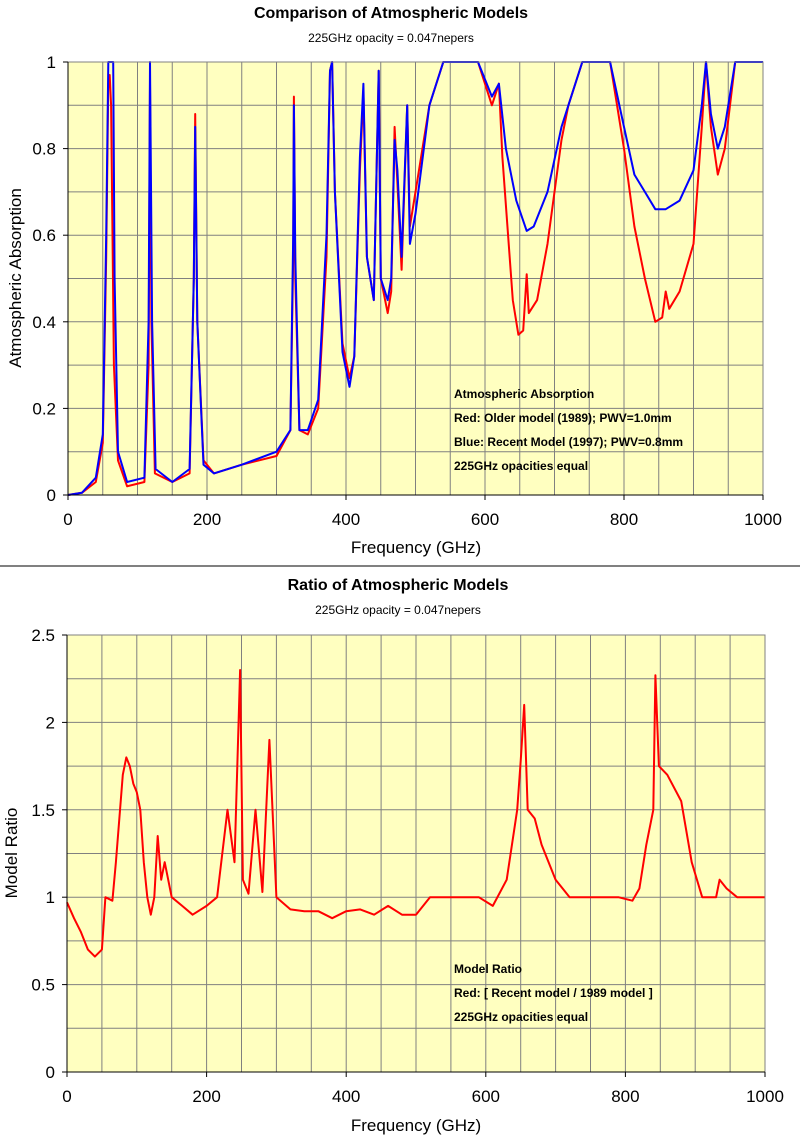  What do you see at coordinates (43, 635) in the screenshot?
I see `y-tick-label: 2.5` at bounding box center [43, 635].